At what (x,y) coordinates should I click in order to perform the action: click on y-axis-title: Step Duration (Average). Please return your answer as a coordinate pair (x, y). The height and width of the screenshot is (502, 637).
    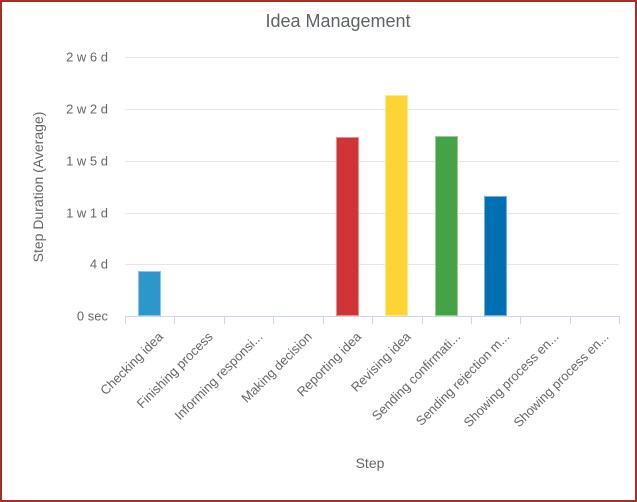
    Looking at the image, I should click on (38, 187).